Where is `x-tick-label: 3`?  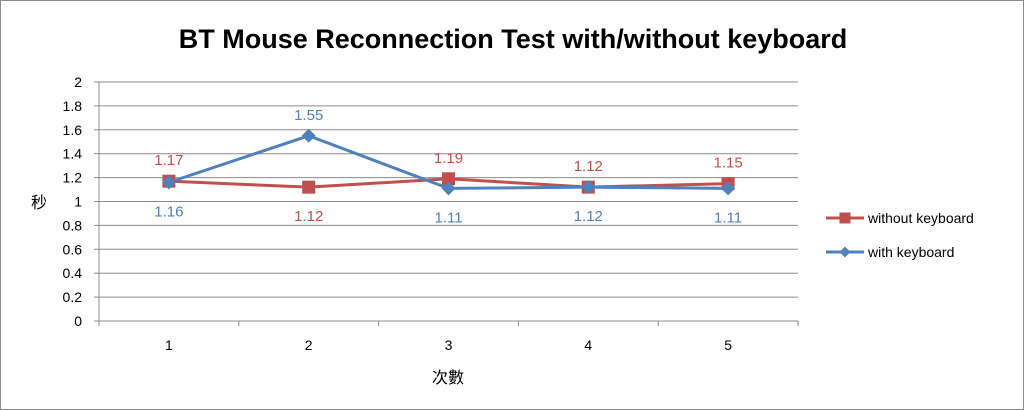
x-tick-label: 3 is located at coordinates (449, 345).